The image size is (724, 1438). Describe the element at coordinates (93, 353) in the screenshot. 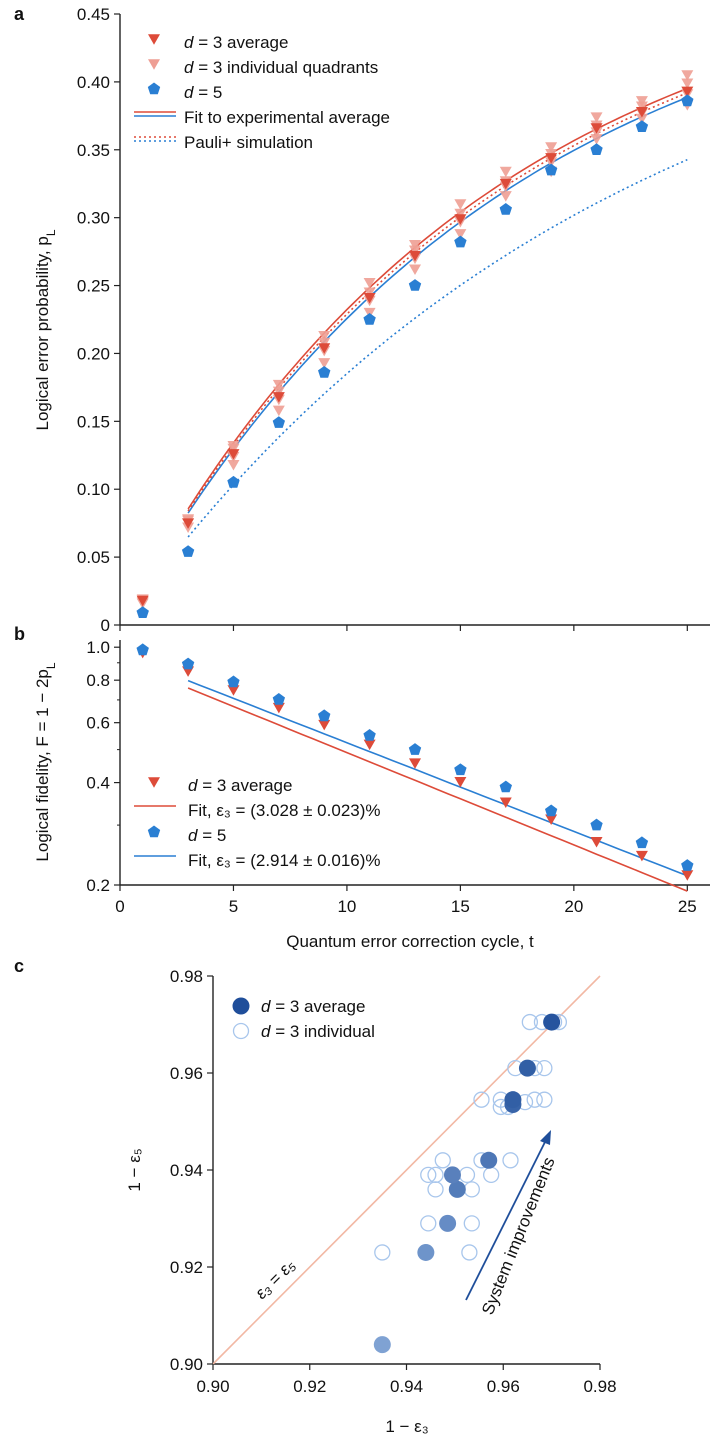

I see `panel-a-y-tick-label: 0.20` at that location.